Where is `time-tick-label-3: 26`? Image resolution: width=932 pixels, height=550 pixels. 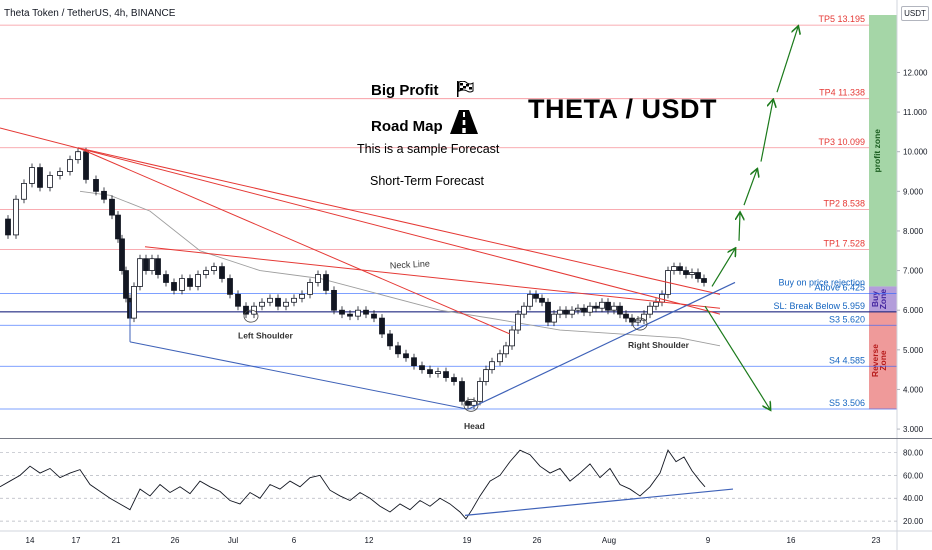 time-tick-label-3: 26 is located at coordinates (175, 540).